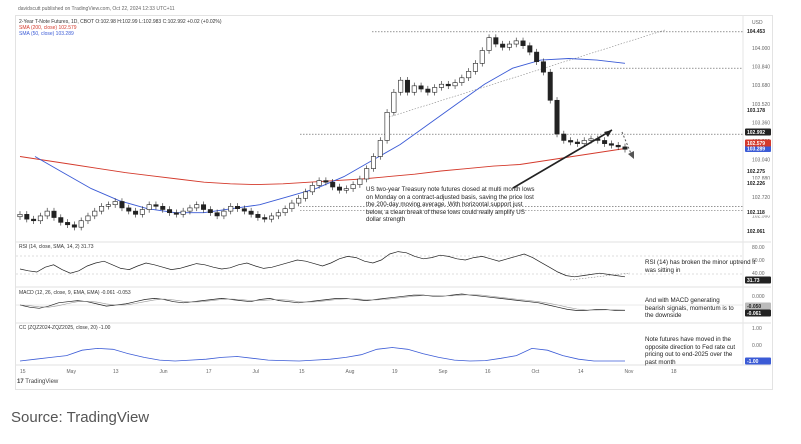 Image resolution: width=801 pixels, height=444 pixels. I want to click on badge-sma200: 102.579, so click(756, 144).